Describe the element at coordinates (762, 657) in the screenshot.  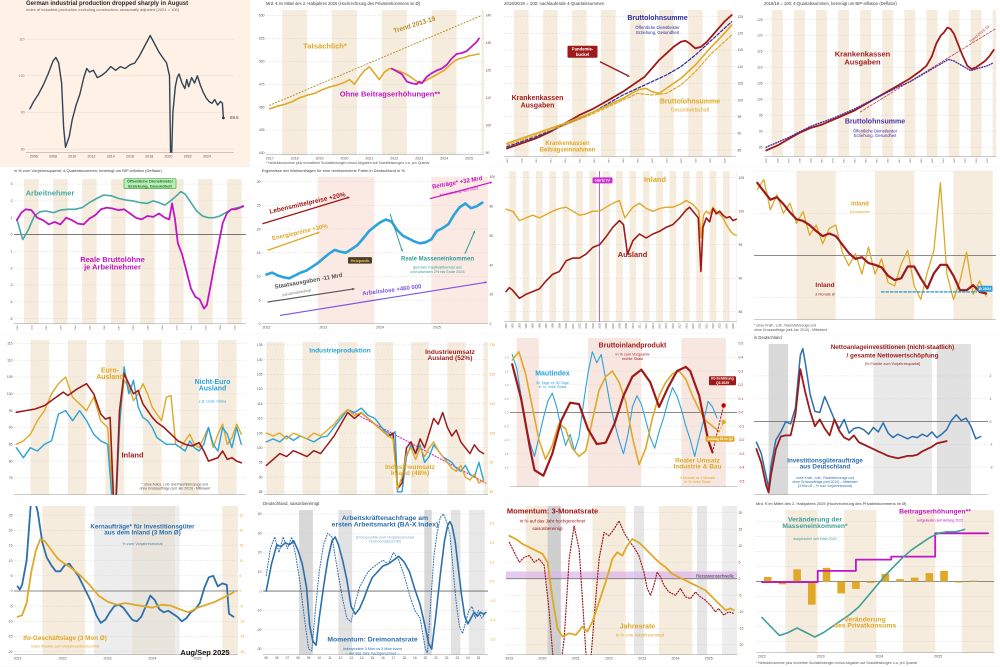
I see `x-axis-tick: 2022` at that location.